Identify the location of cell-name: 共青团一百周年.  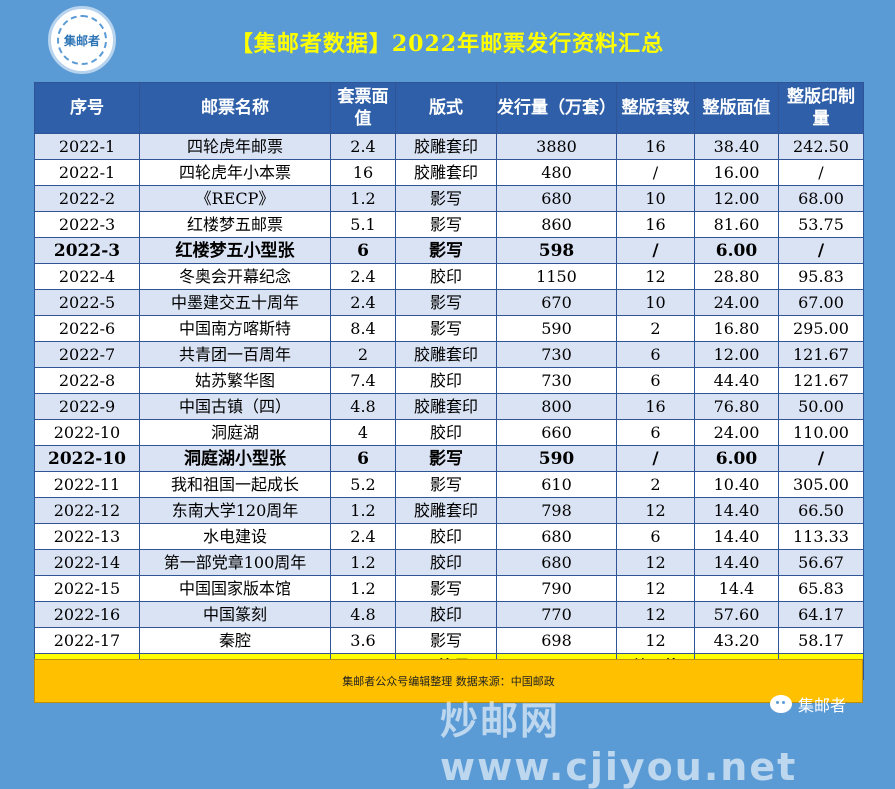
(235, 354).